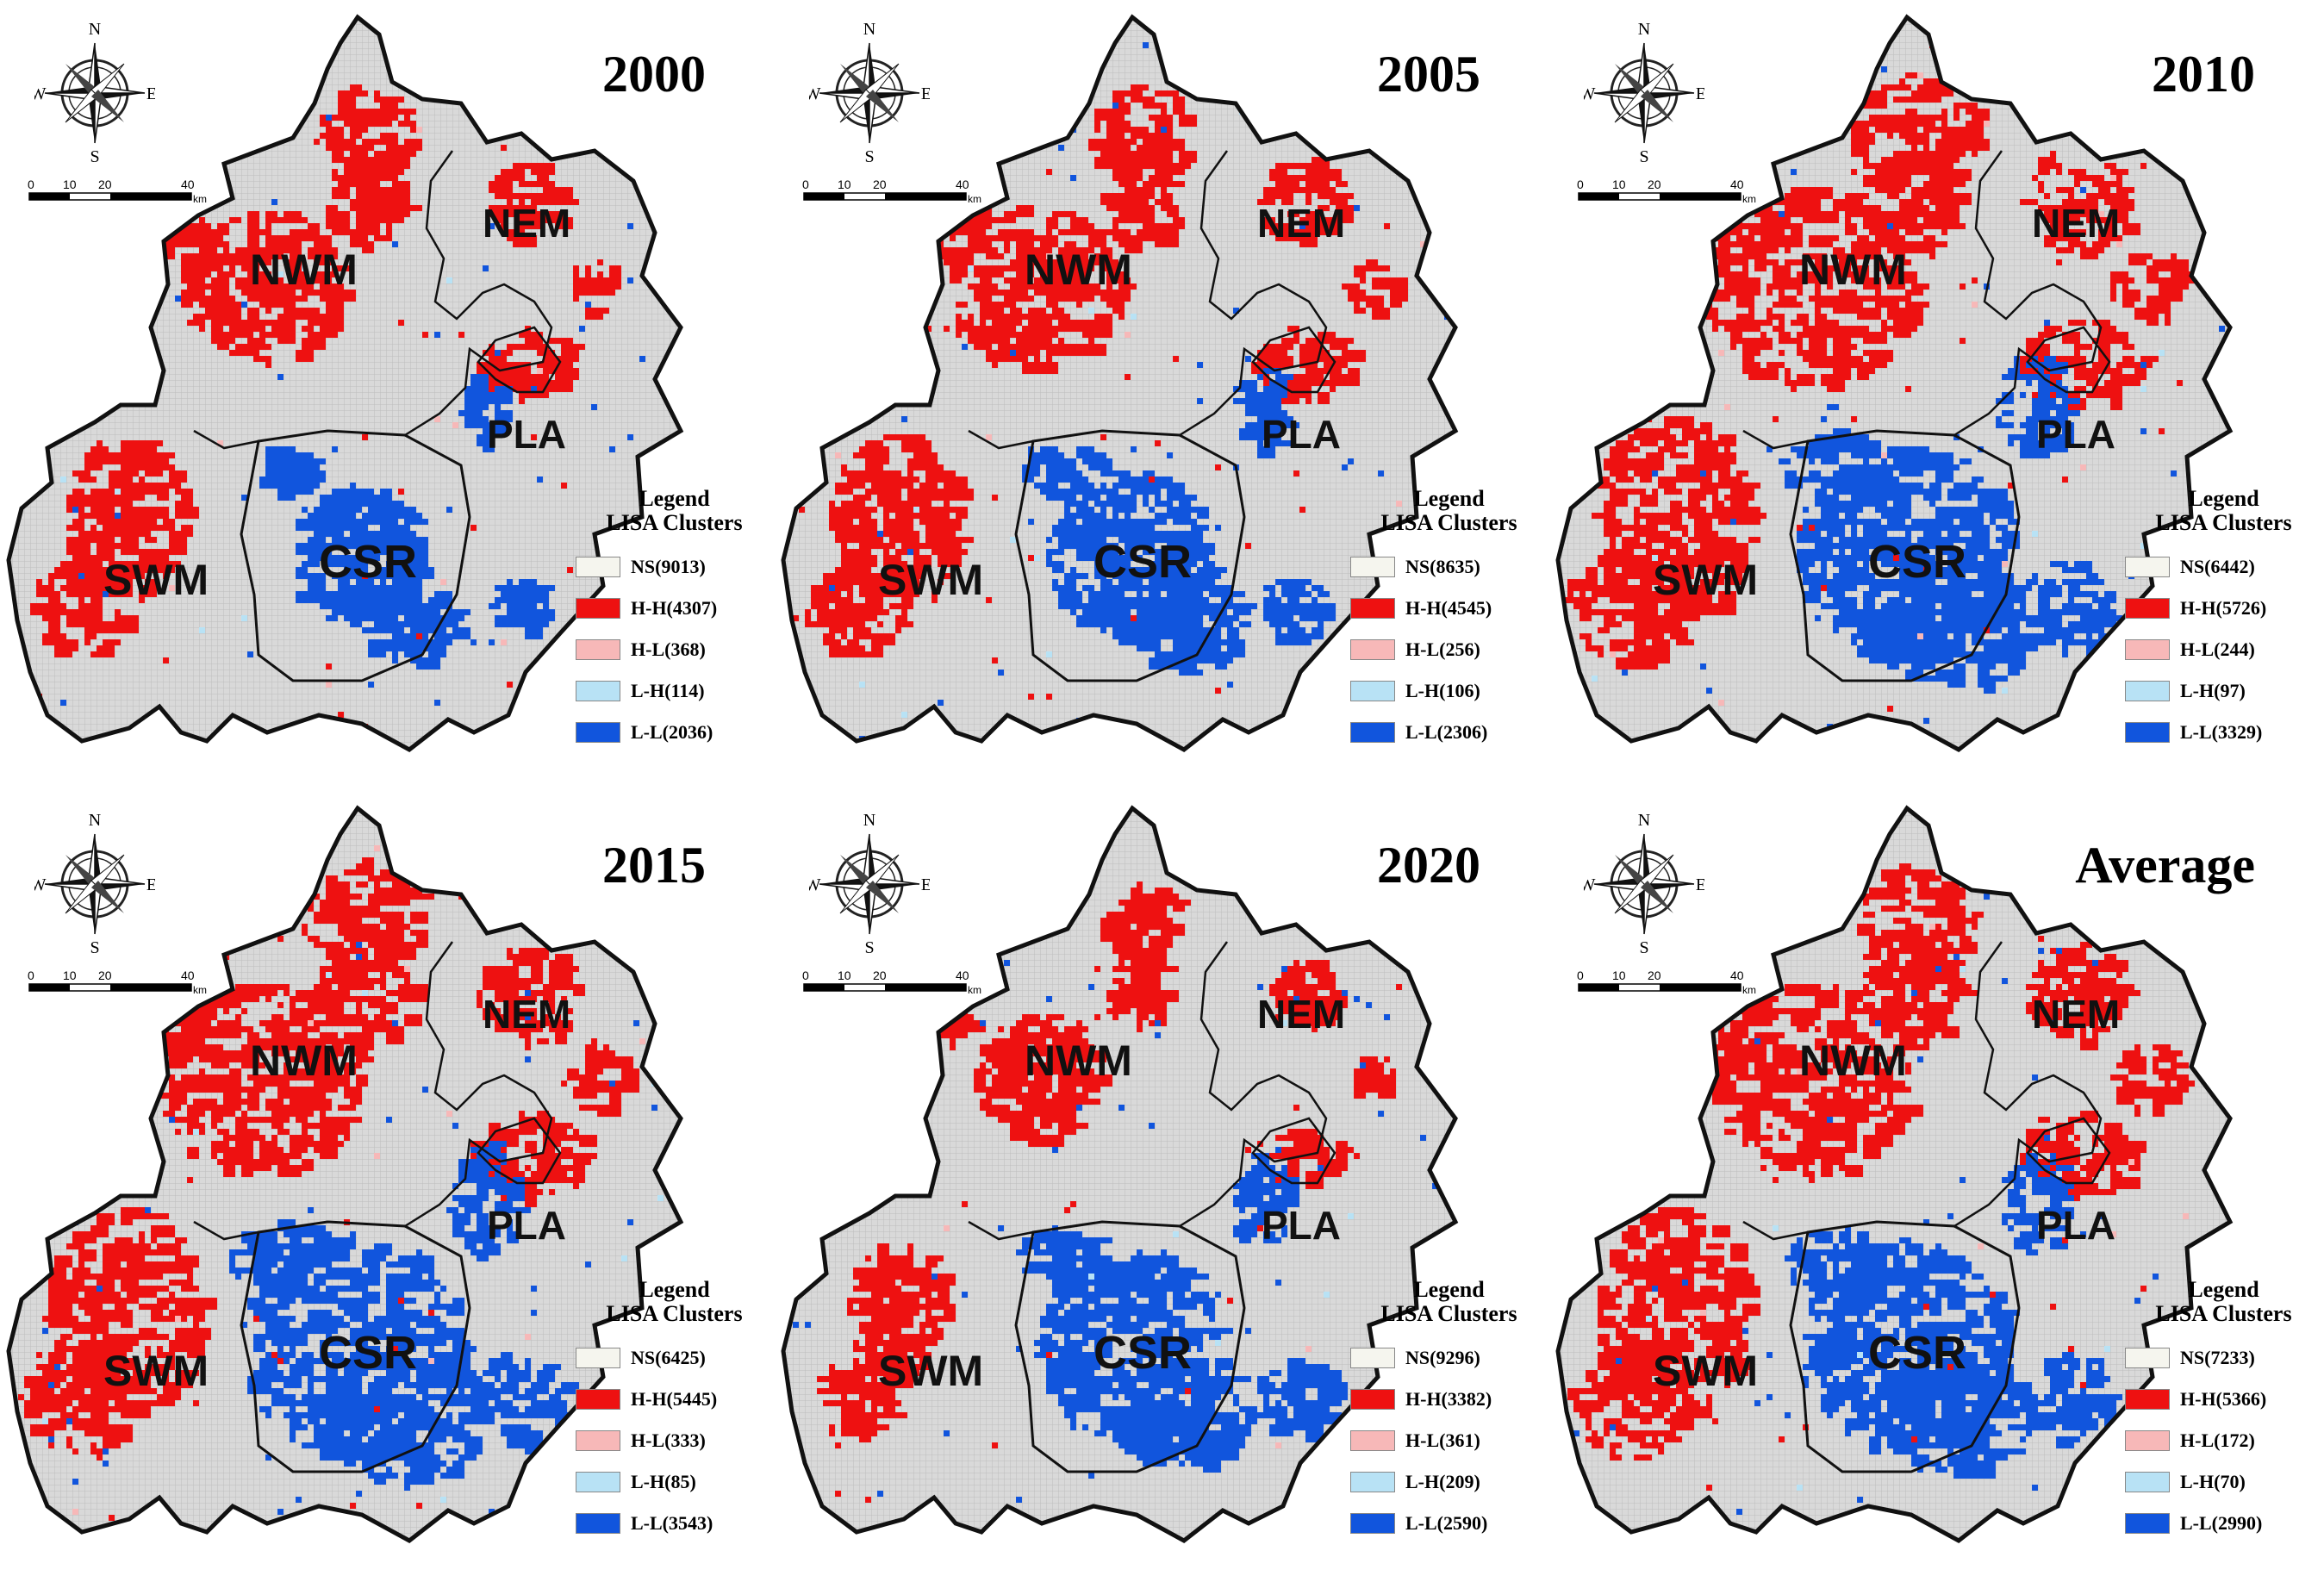 The width and height of the screenshot is (2324, 1582). Describe the element at coordinates (1293, 360) in the screenshot. I see `pla-boundary` at that location.